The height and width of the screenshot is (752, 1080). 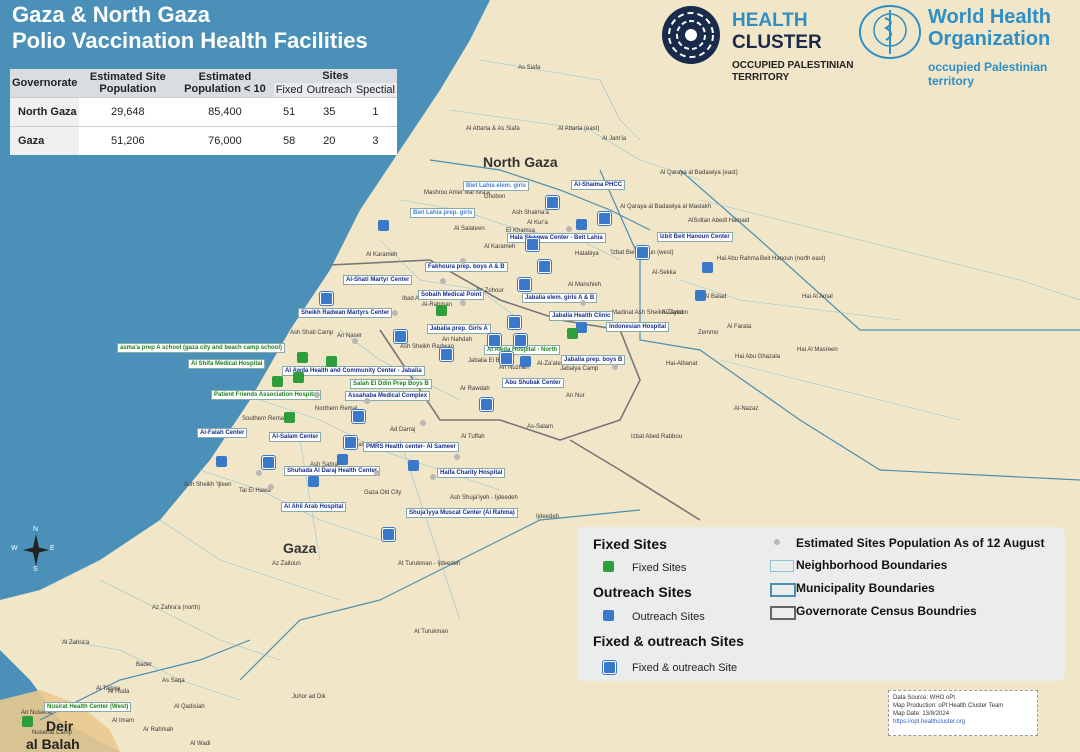 What do you see at coordinates (761, 77) in the screenshot?
I see `hc-sub2: TERRITORY` at bounding box center [761, 77].